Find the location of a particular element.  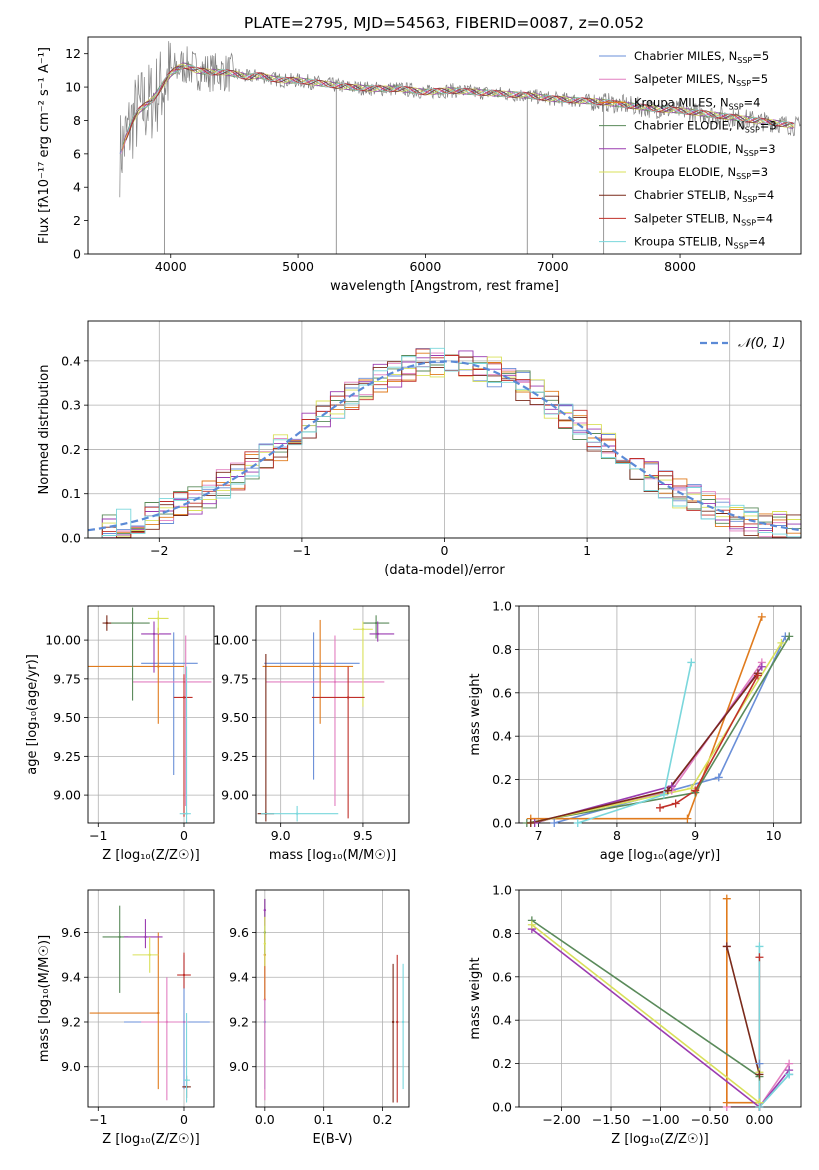

x-tick-label: 8 is located at coordinates (617, 835).